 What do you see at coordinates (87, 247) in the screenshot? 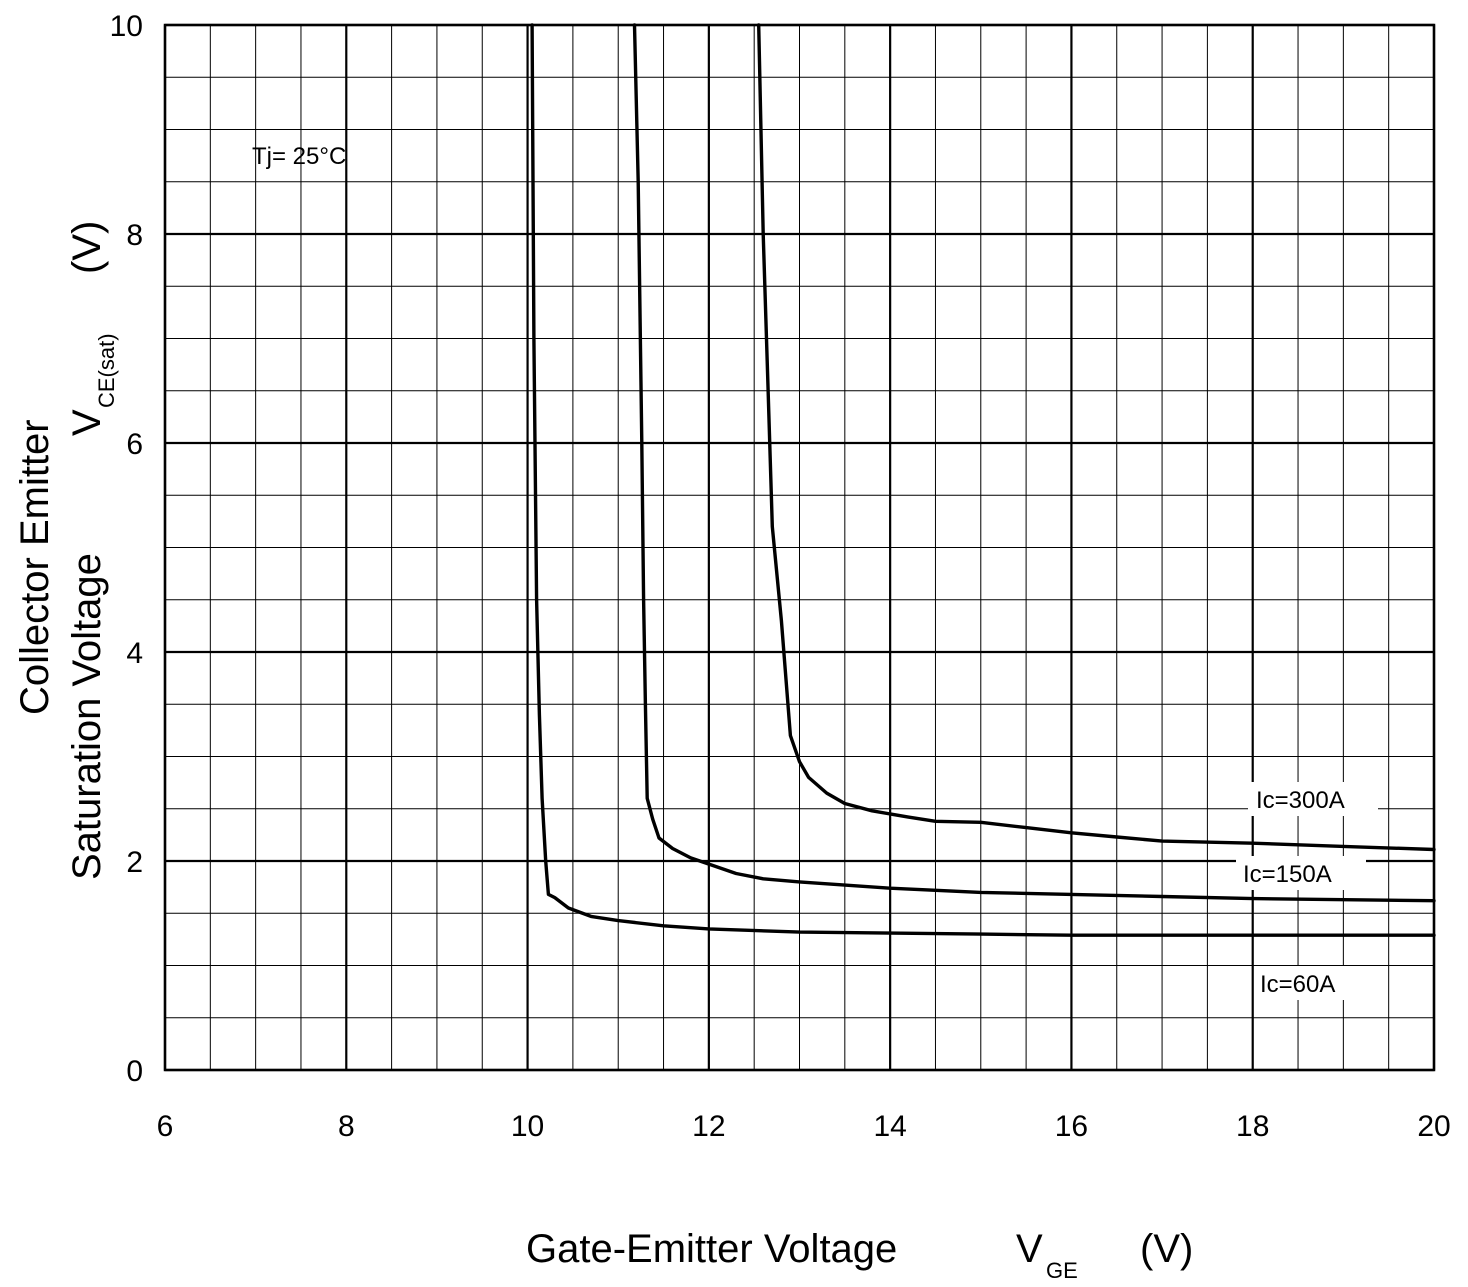
I see `y-axis-title-unit: (V)` at bounding box center [87, 247].